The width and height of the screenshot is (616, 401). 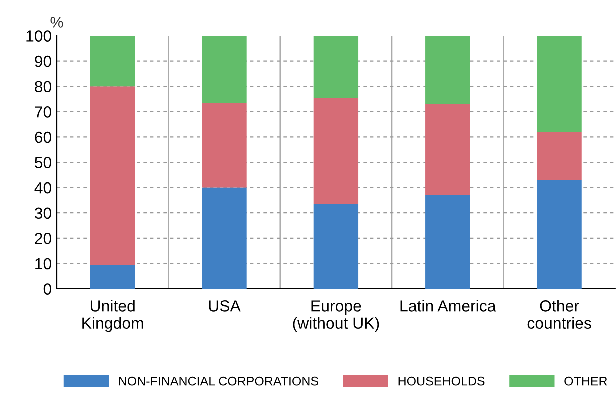 What do you see at coordinates (586, 381) in the screenshot?
I see `legend-label: OTHER` at bounding box center [586, 381].